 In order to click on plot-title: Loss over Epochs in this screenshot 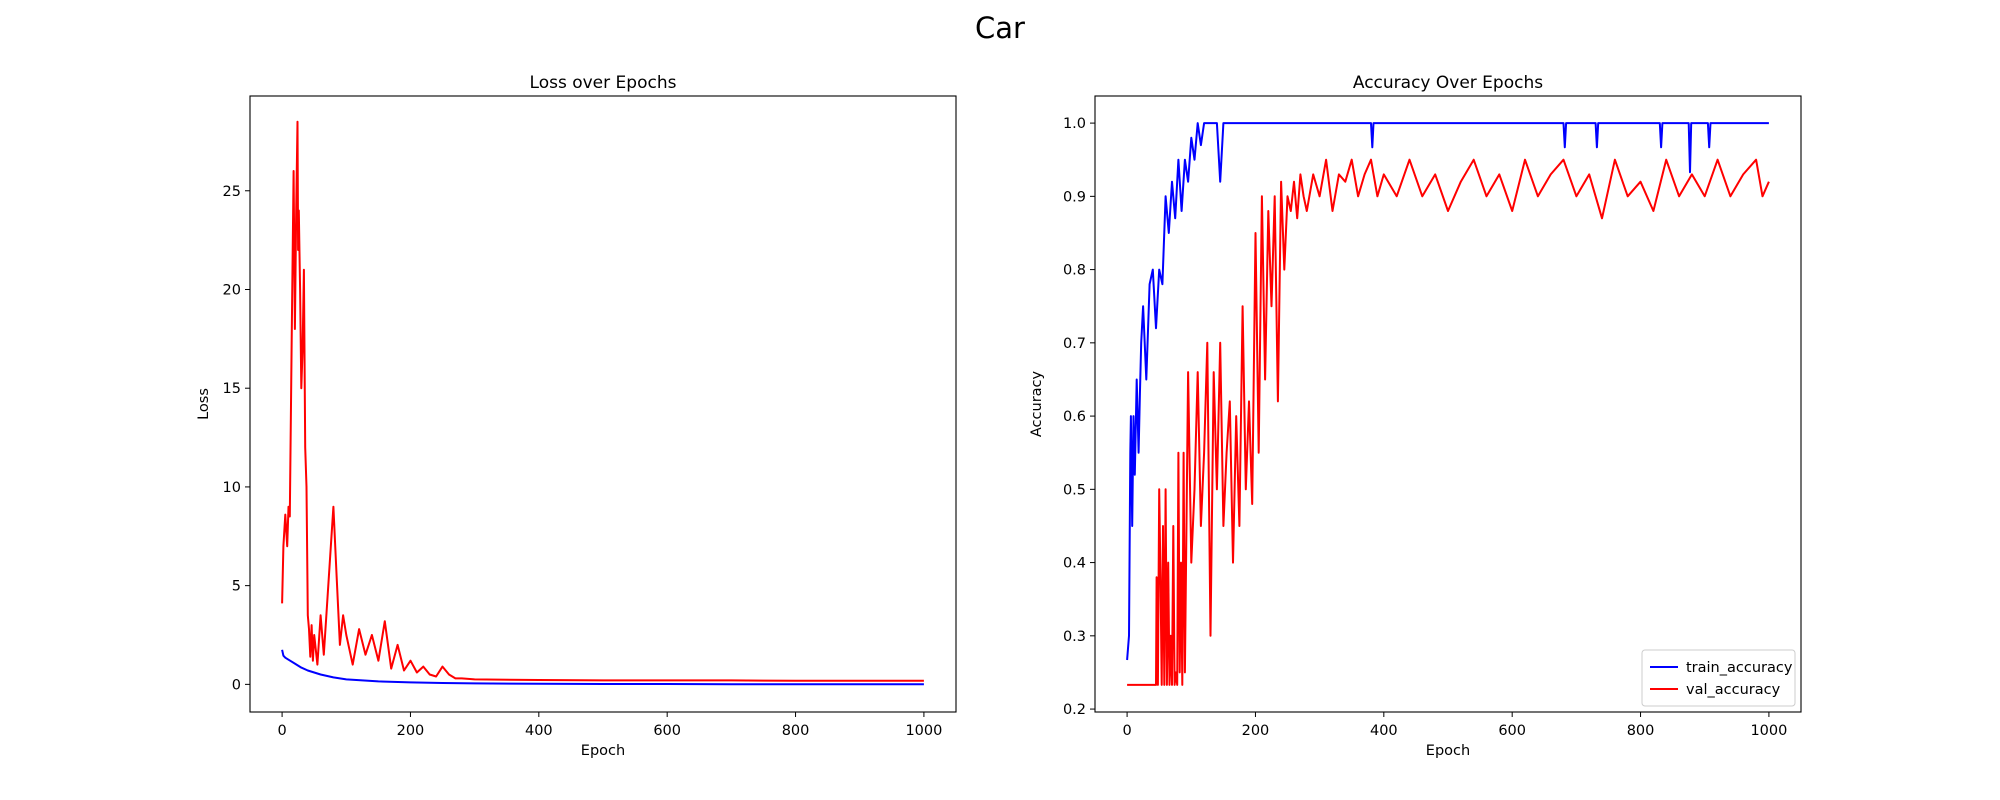, I will do `click(603, 83)`.